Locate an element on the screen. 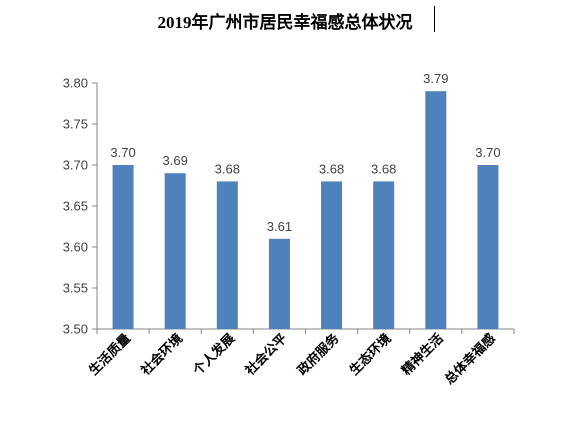 The height and width of the screenshot is (435, 570). y-tick-label: 3.75 is located at coordinates (75, 124).